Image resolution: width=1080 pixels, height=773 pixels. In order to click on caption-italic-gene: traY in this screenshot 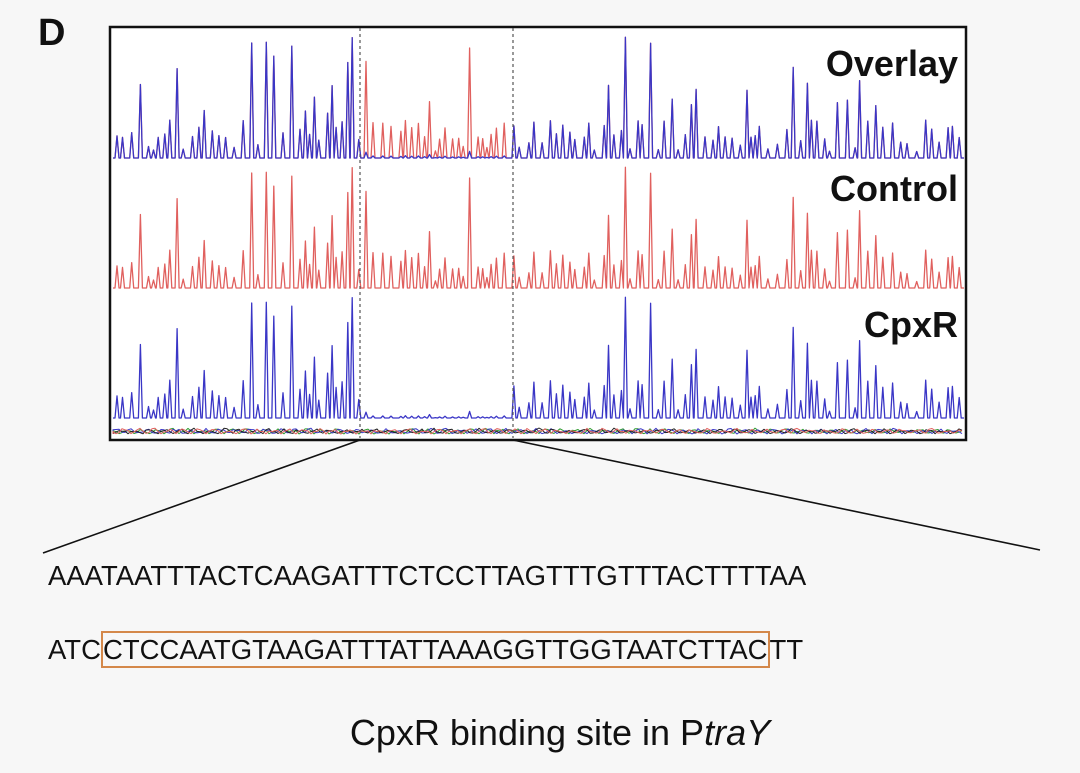, I will do `click(737, 732)`.